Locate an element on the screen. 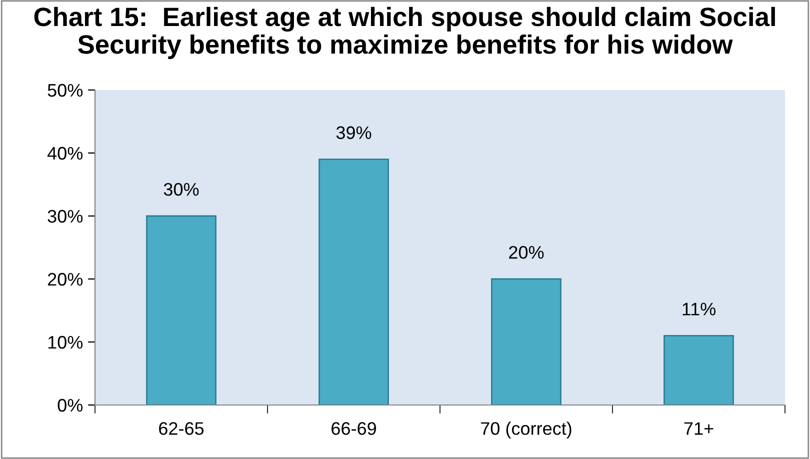  y-tick-label: 20% is located at coordinates (65, 279).